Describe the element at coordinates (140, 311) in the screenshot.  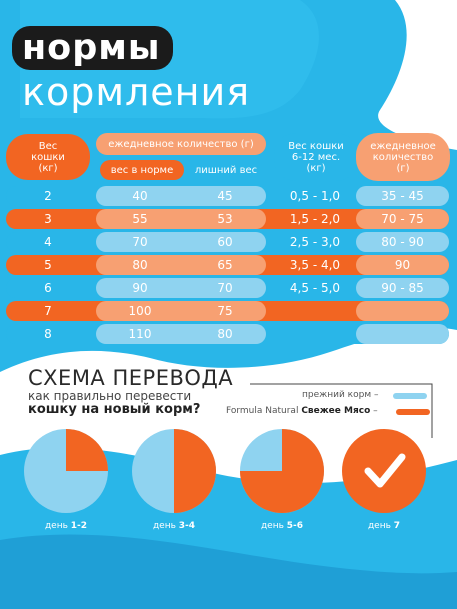
I see `cell-normal-amount: 100` at that location.